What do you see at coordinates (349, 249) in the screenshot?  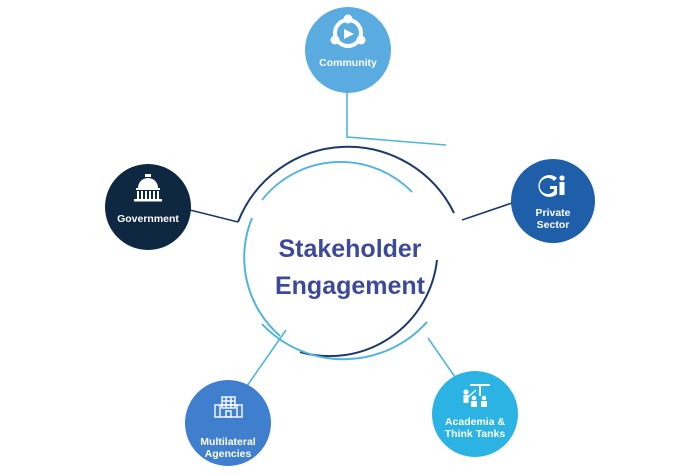 I see `center-title-line1: Stakeholder` at bounding box center [349, 249].